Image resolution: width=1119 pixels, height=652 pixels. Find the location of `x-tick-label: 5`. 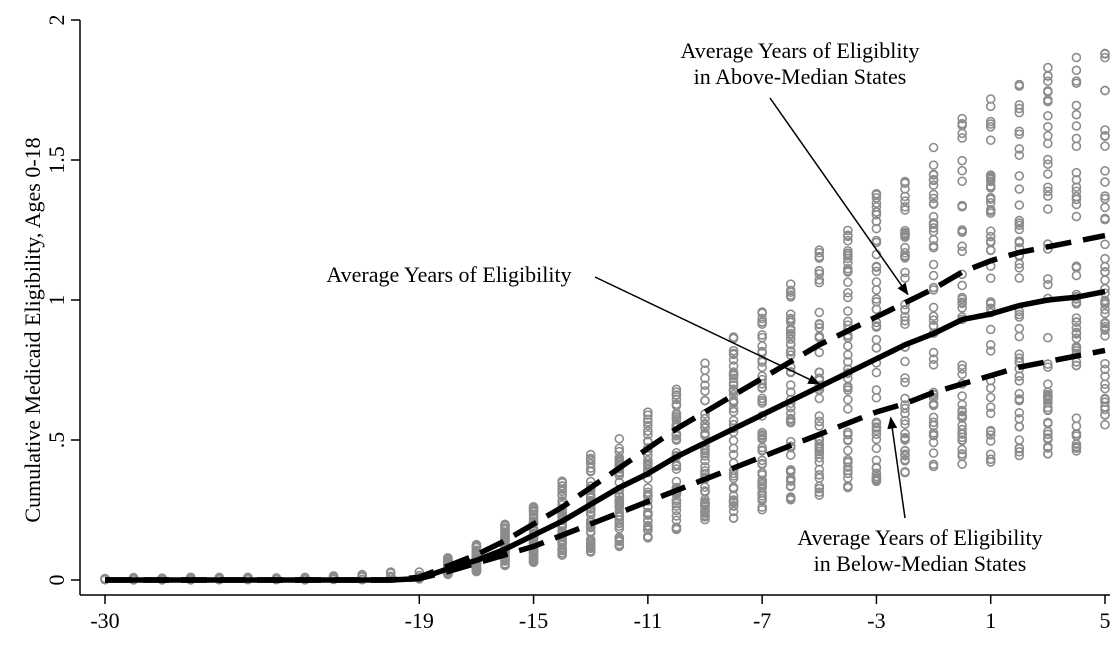

x-tick-label: 5 is located at coordinates (1105, 620).